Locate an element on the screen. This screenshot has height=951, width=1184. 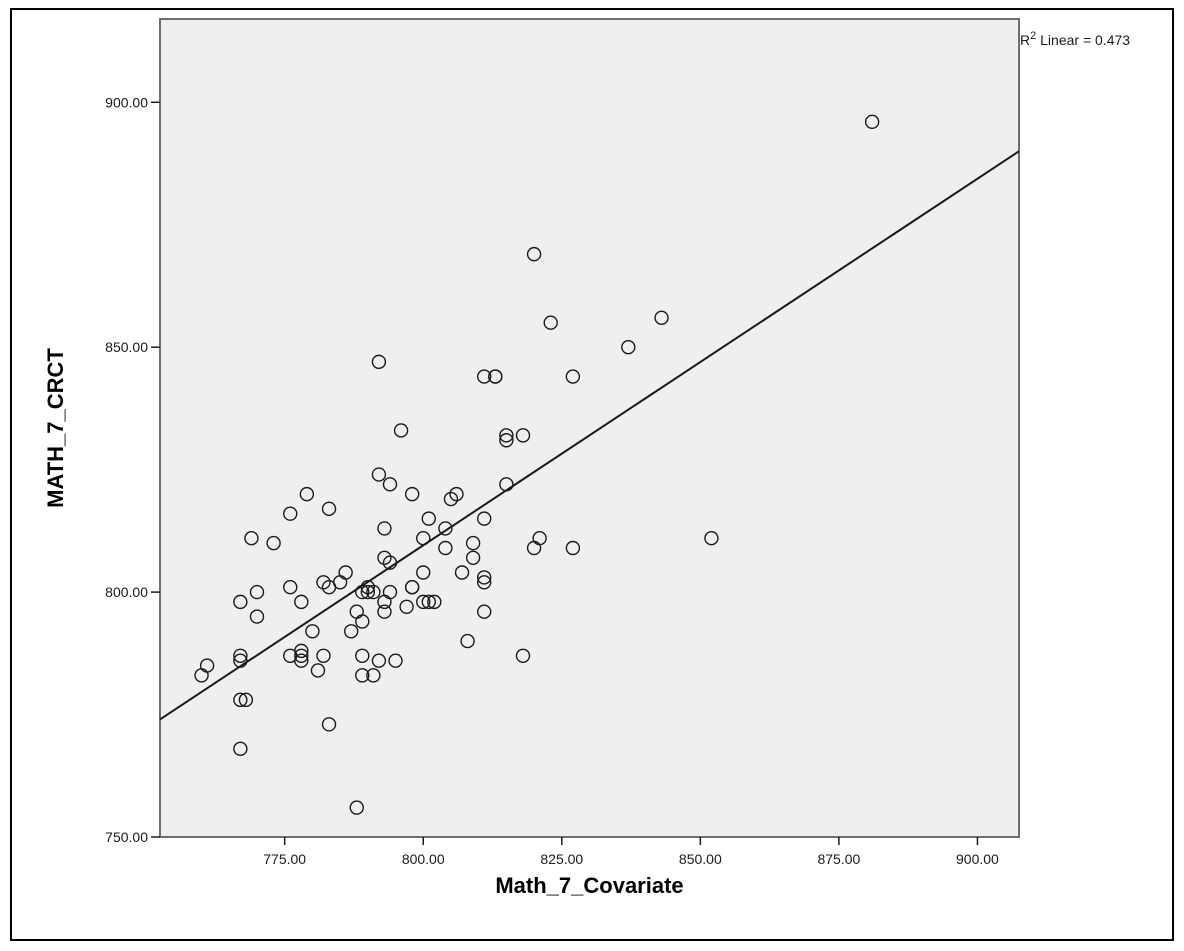
x-tick-label: 825.00 is located at coordinates (561, 859).